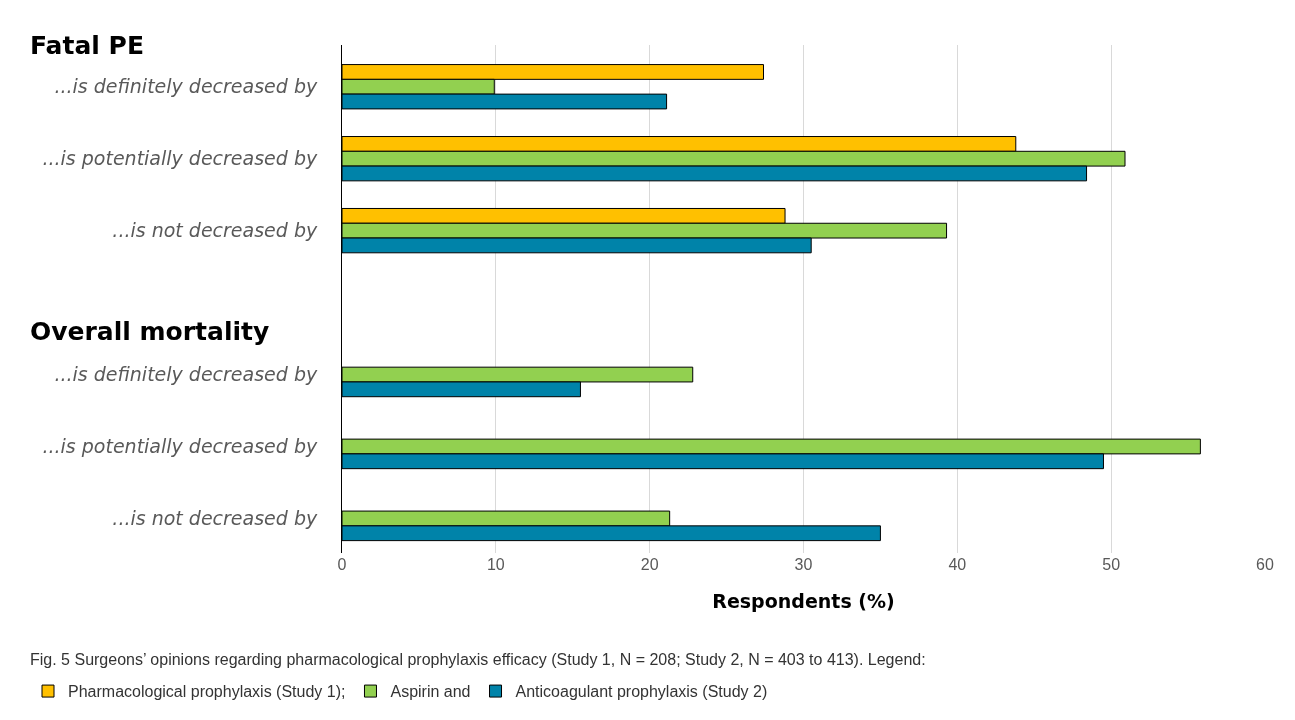  Describe the element at coordinates (342, 564) in the screenshot. I see `x-tick-label: 0` at that location.